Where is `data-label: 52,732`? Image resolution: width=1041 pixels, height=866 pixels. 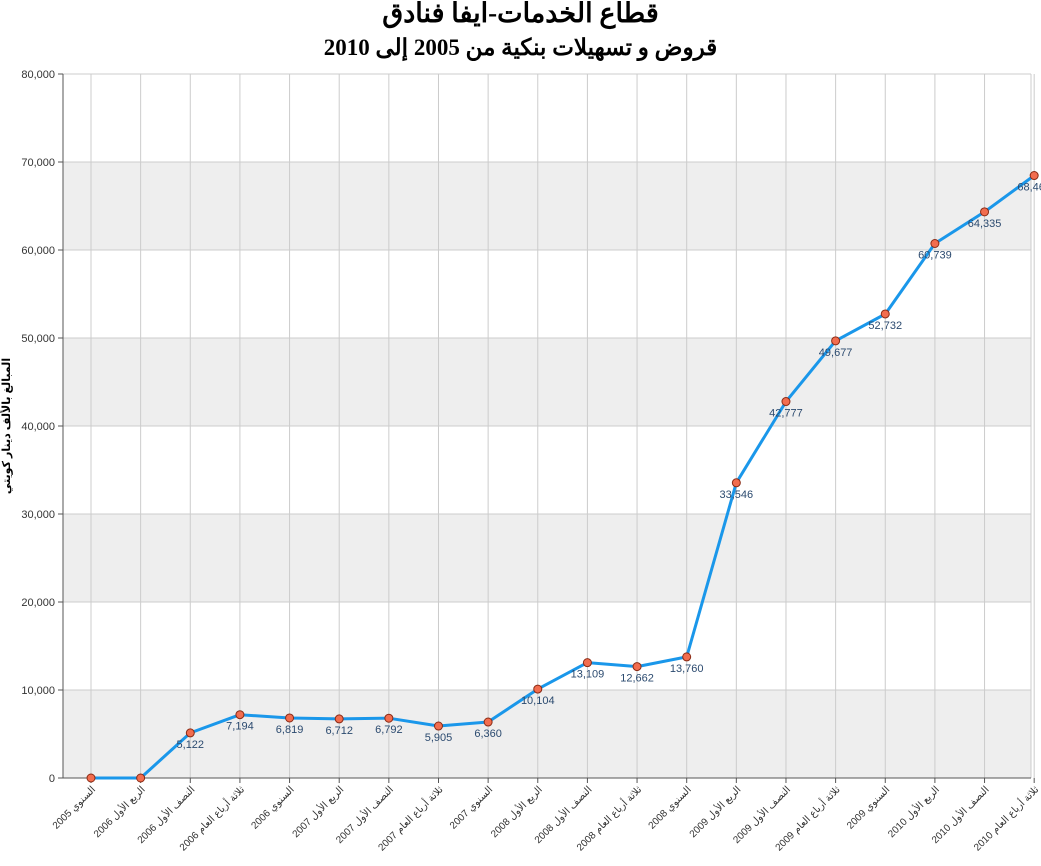 data-label: 52,732 is located at coordinates (885, 326).